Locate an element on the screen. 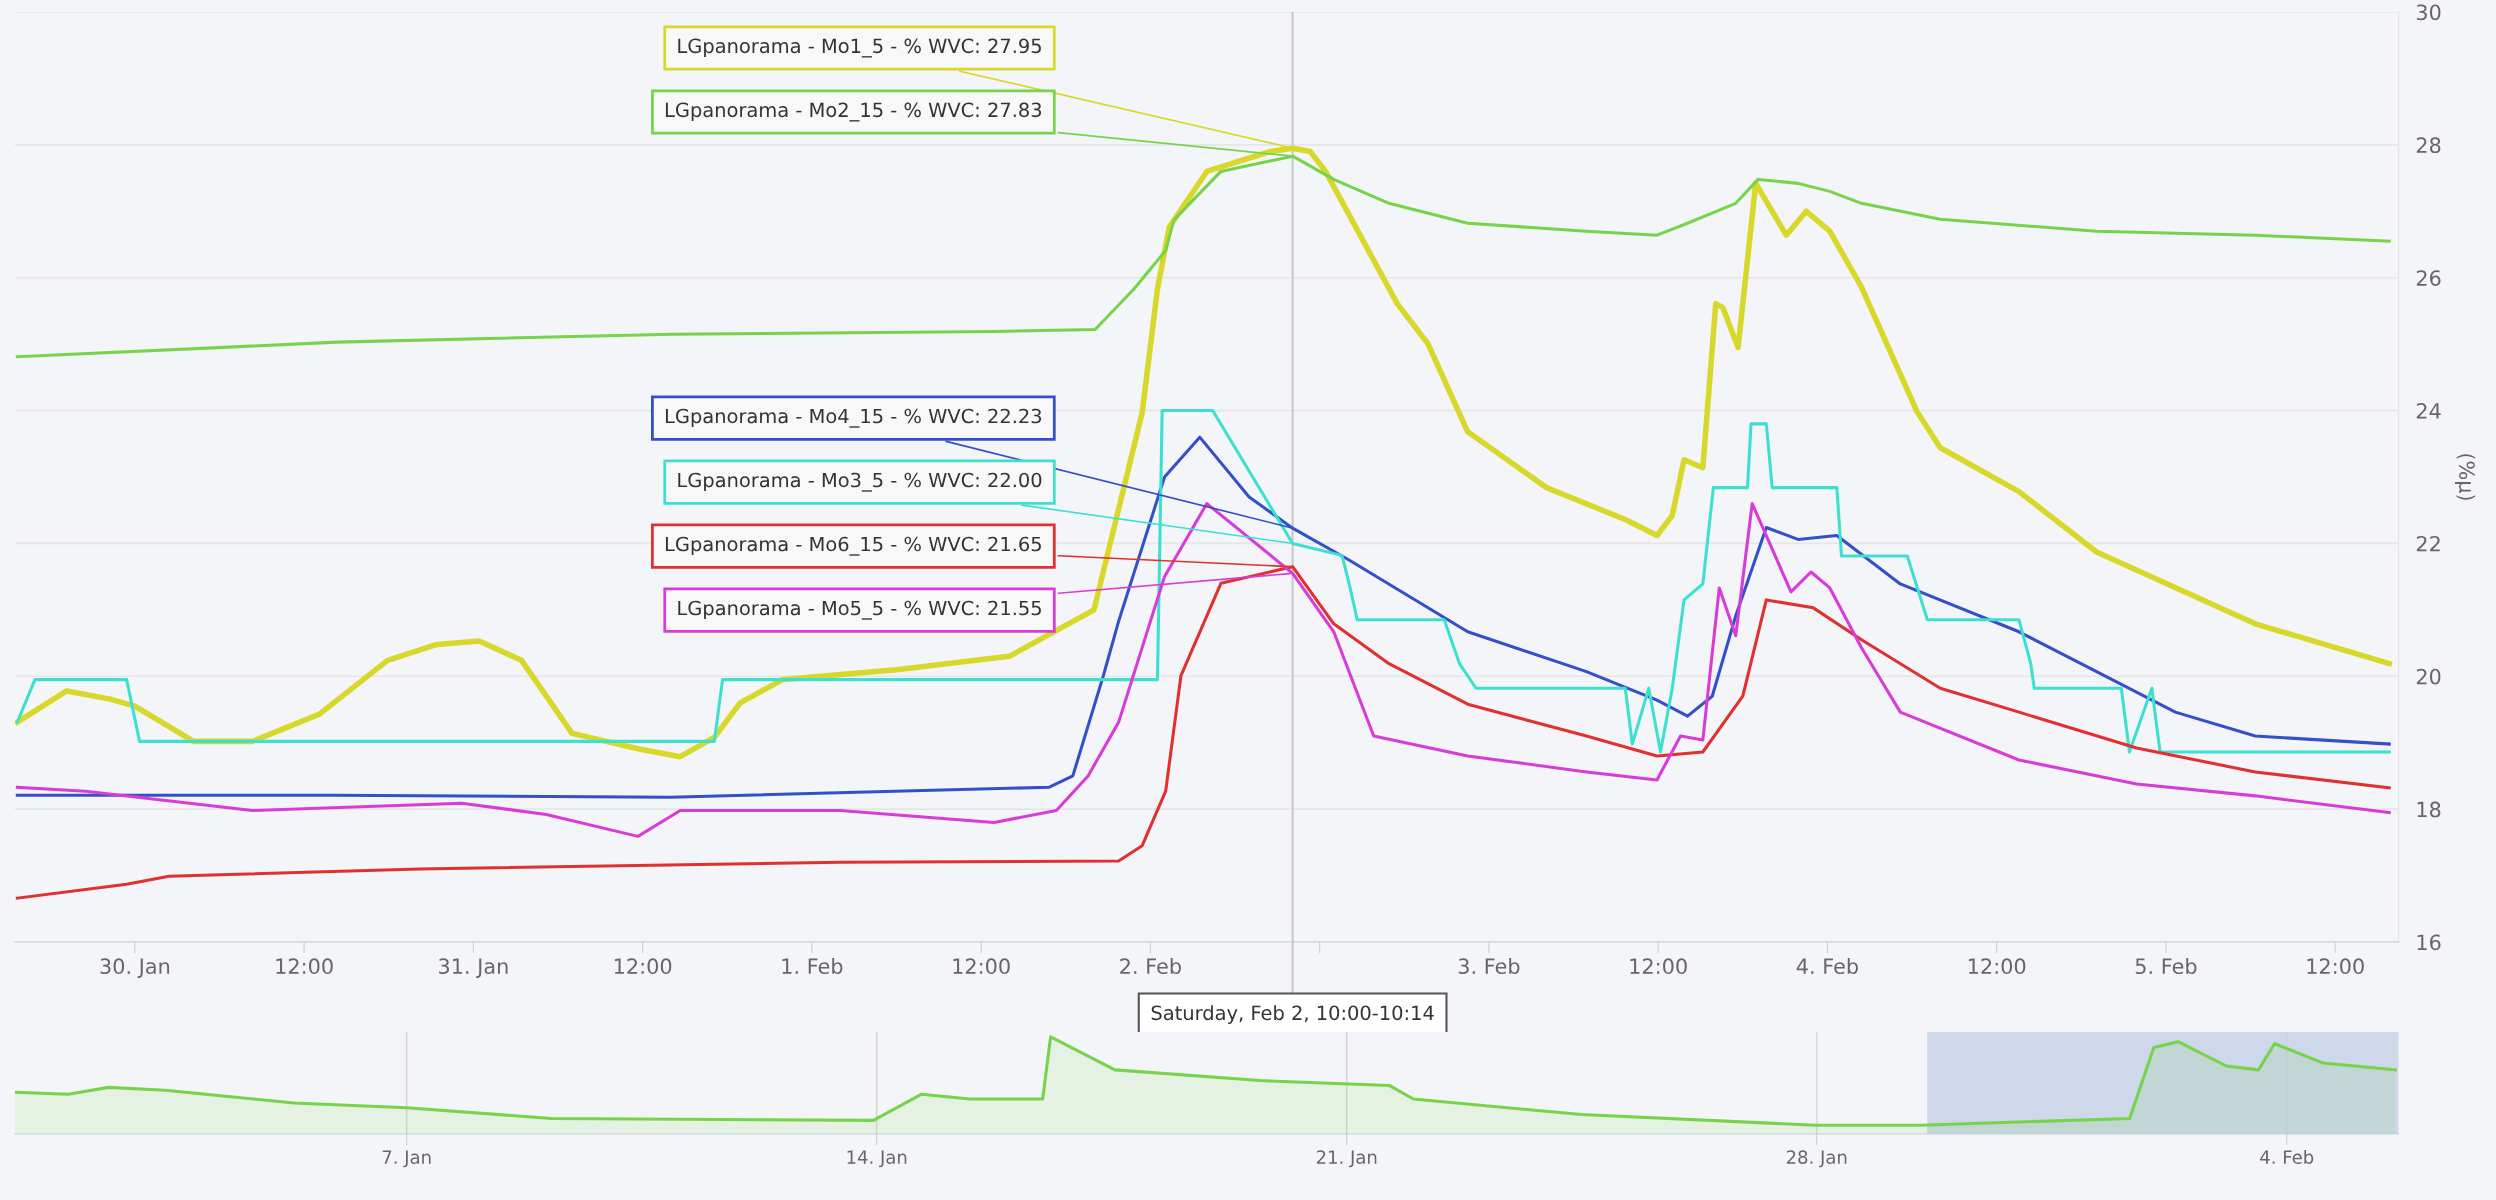 The width and height of the screenshot is (2496, 1200). annotation: LGpanorama - Mo2_15 - % WVC: 27.83 is located at coordinates (853, 112).